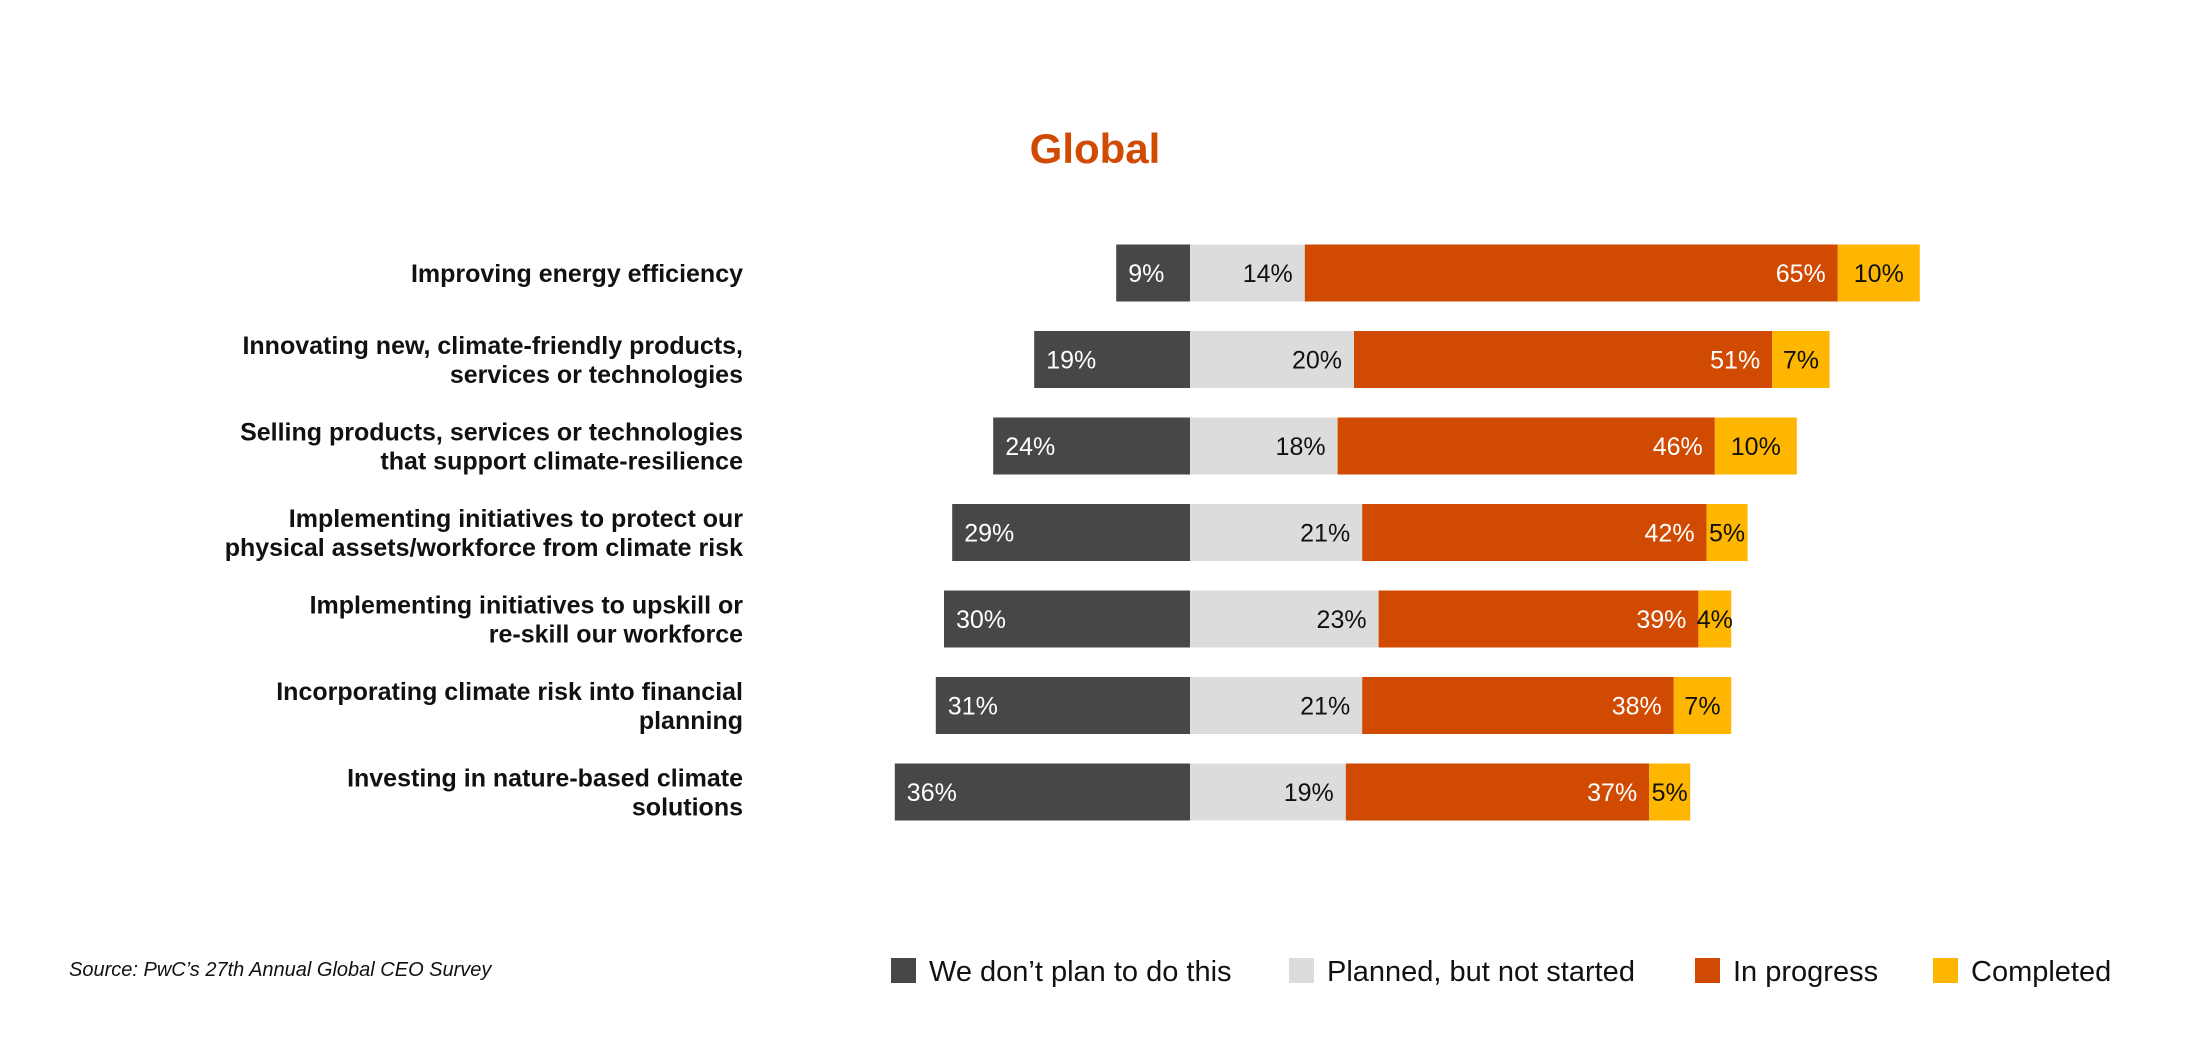 The image size is (2188, 1045). I want to click on value-label-completed-7: 5%, so click(1670, 793).